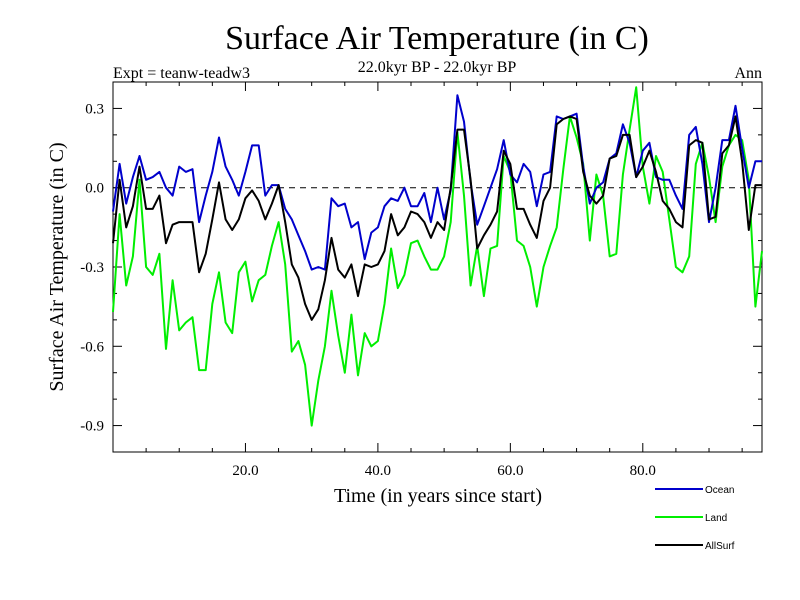 The height and width of the screenshot is (600, 800). Describe the element at coordinates (438, 496) in the screenshot. I see `x-axis-label: Time (in years since start)` at that location.